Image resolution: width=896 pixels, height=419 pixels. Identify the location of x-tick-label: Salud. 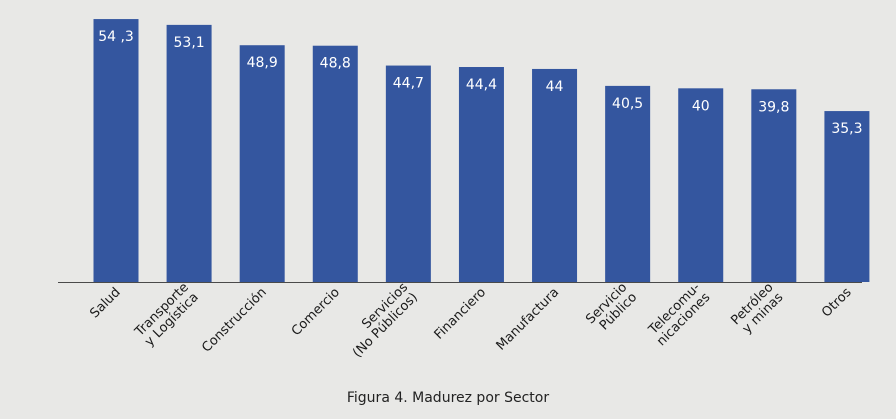
(105, 303).